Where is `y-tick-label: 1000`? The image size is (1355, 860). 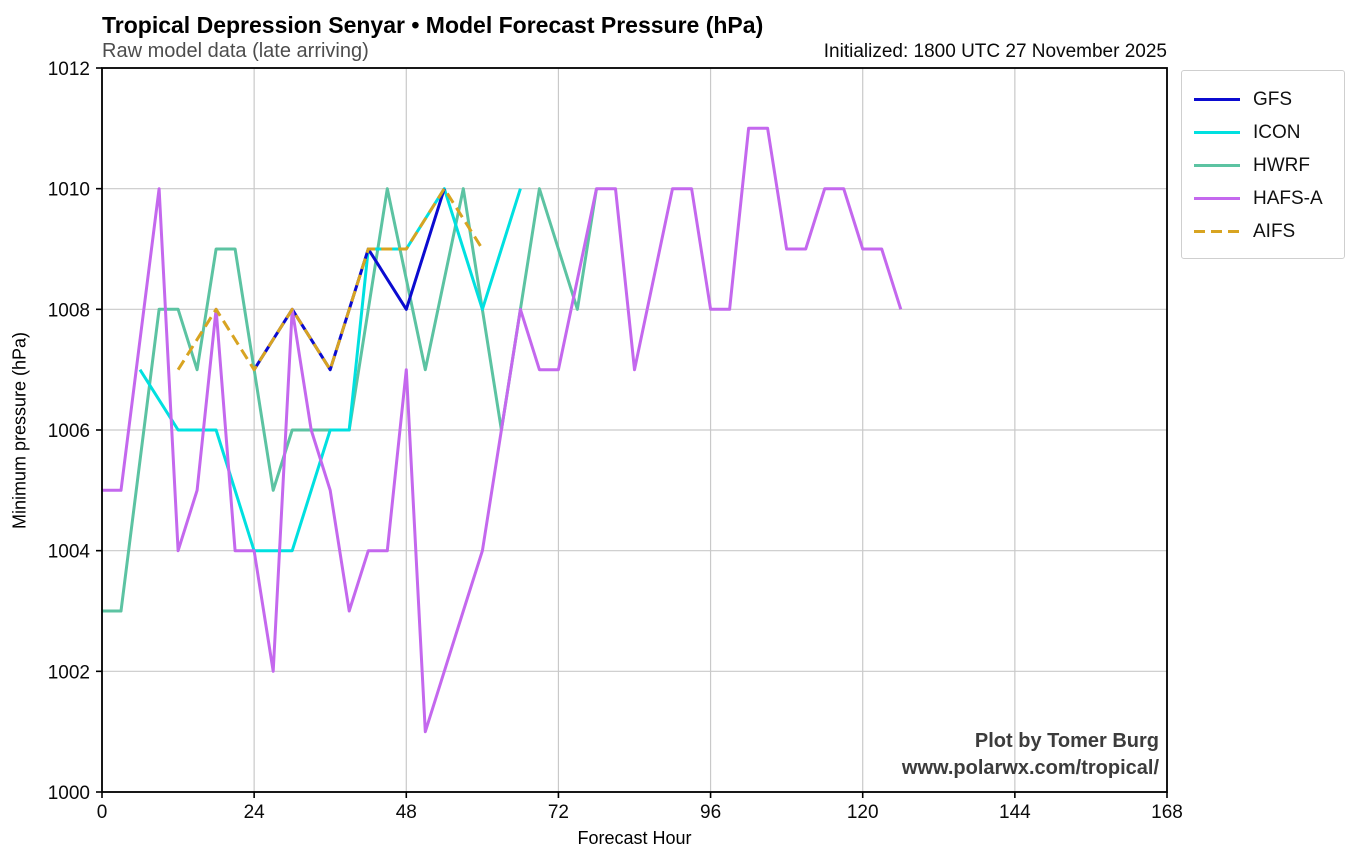 y-tick-label: 1000 is located at coordinates (69, 793).